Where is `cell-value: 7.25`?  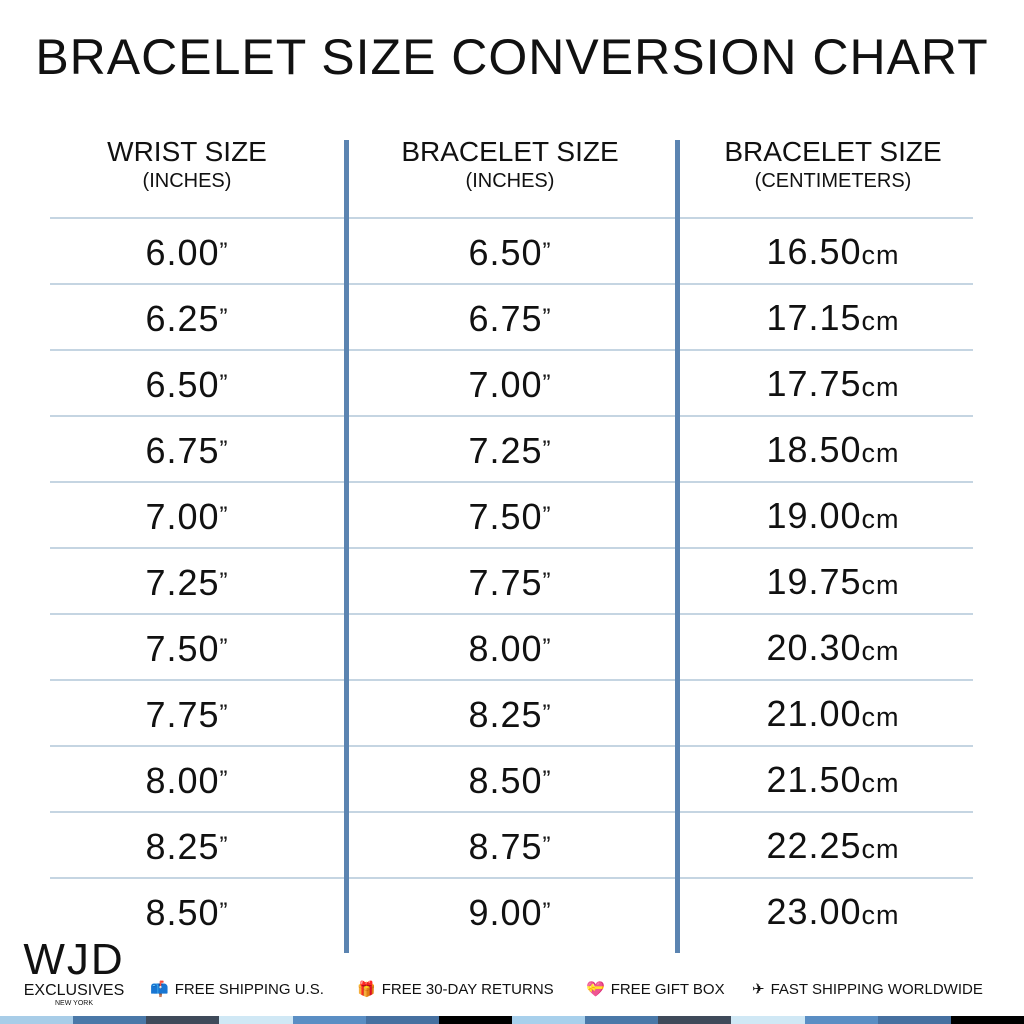 cell-value: 7.25 is located at coordinates (505, 450).